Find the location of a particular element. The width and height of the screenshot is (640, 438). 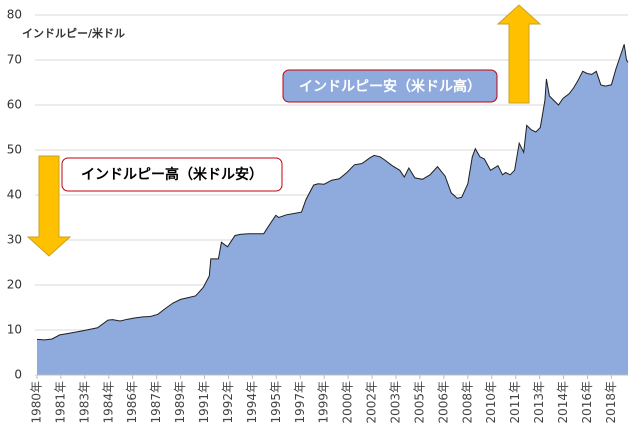

x-tick-label: 2016年 is located at coordinates (587, 402).